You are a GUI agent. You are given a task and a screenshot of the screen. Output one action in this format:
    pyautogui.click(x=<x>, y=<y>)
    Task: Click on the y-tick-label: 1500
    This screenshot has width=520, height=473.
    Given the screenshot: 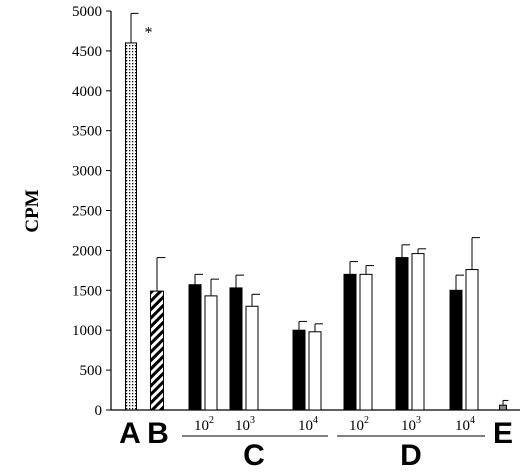 What is the action you would take?
    pyautogui.click(x=87, y=291)
    